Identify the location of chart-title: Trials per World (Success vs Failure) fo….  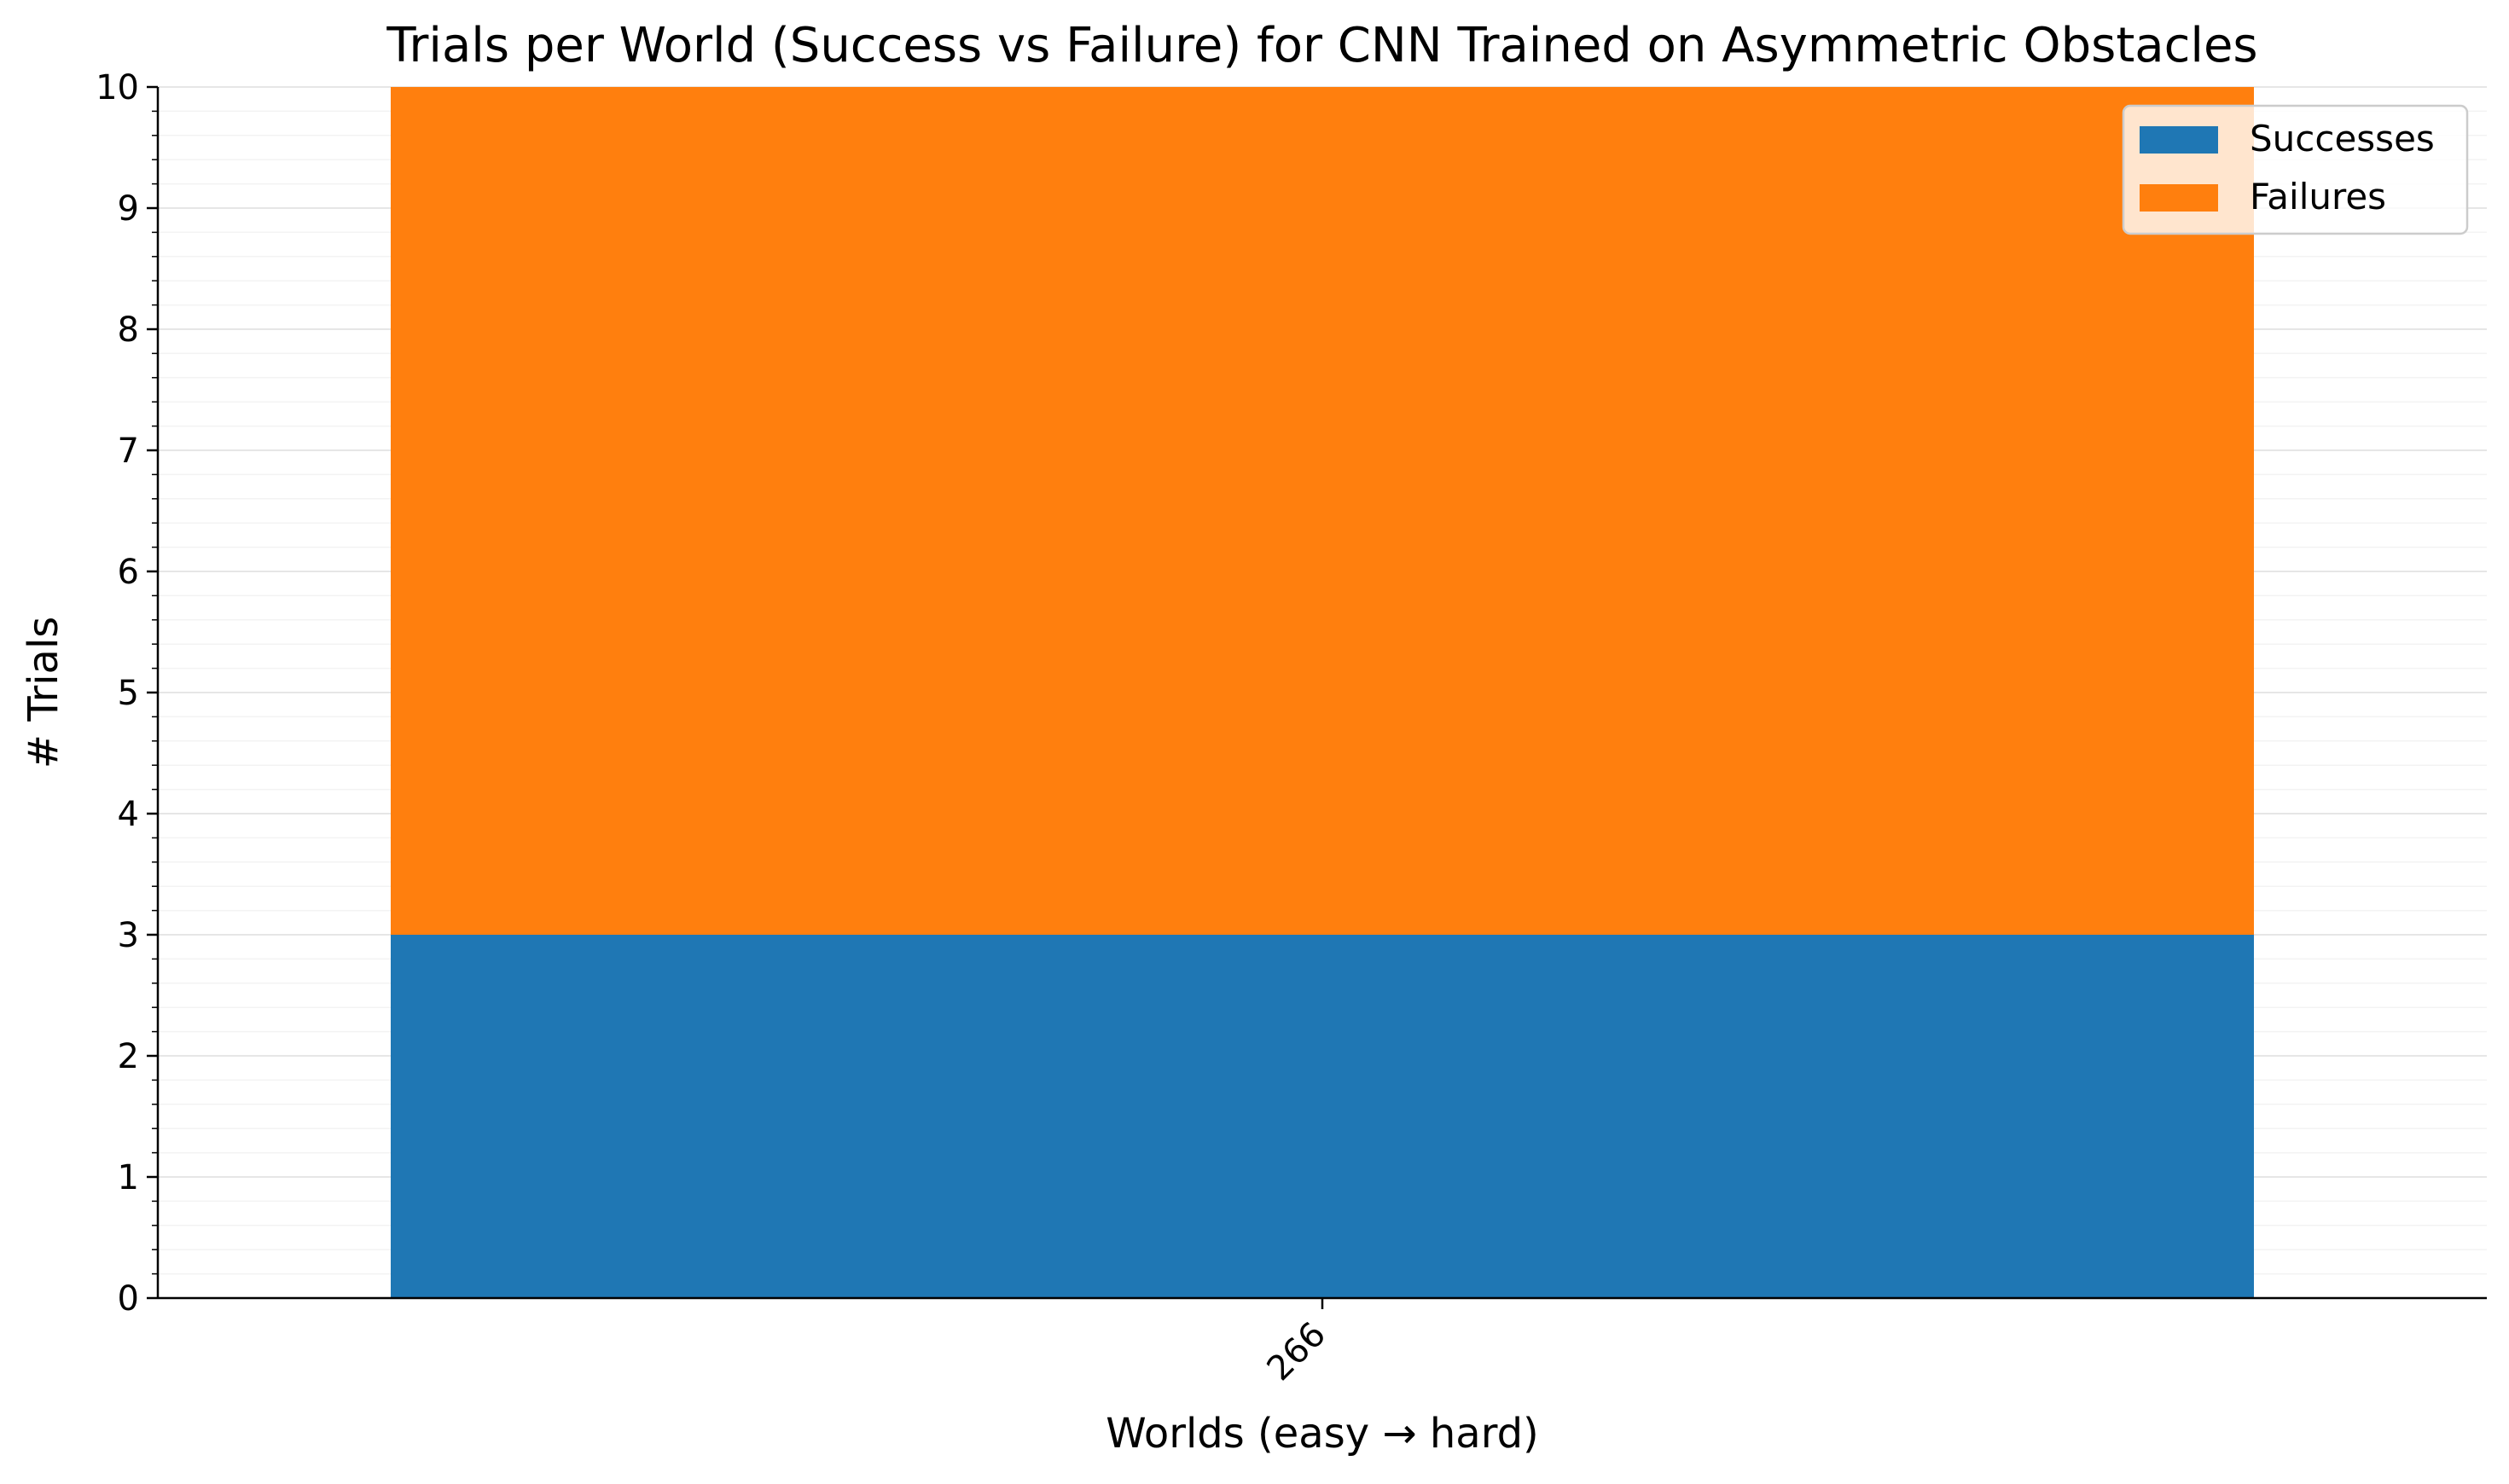
(1321, 45).